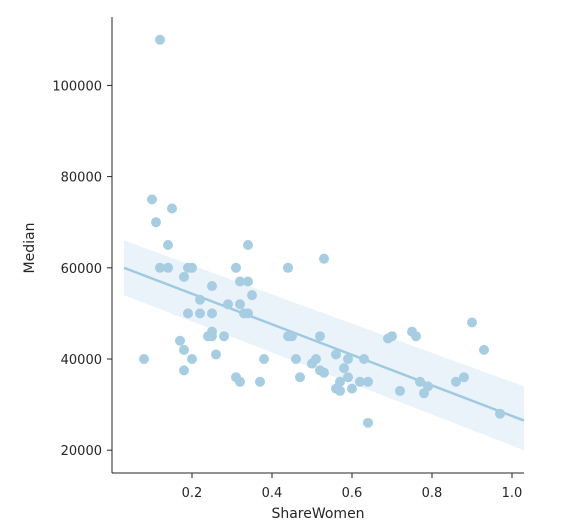 This screenshot has height=524, width=568. What do you see at coordinates (352, 493) in the screenshot?
I see `x-tick-label: 0.6` at bounding box center [352, 493].